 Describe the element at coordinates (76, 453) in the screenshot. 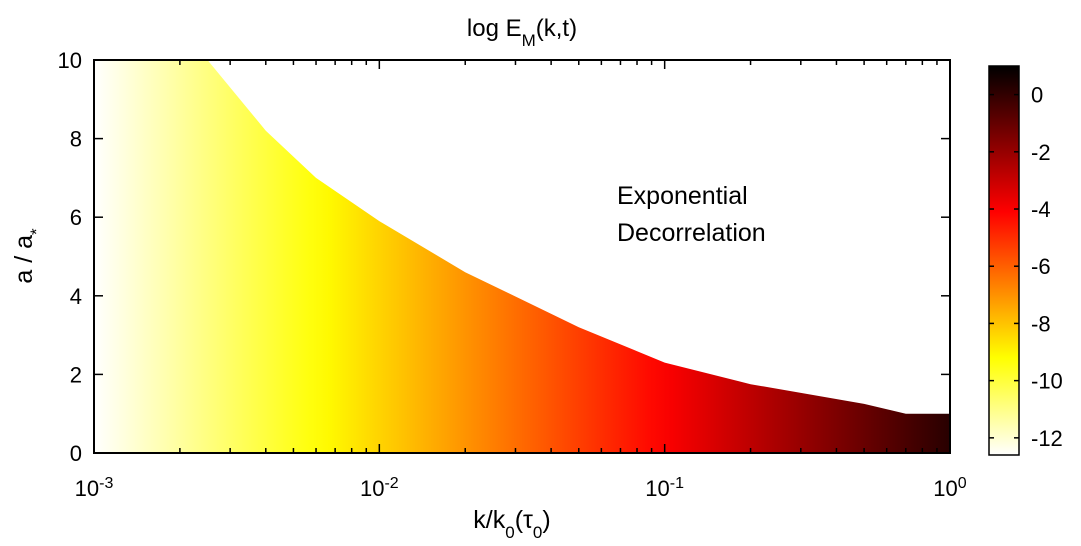

I see `y-tick-label: 0` at that location.